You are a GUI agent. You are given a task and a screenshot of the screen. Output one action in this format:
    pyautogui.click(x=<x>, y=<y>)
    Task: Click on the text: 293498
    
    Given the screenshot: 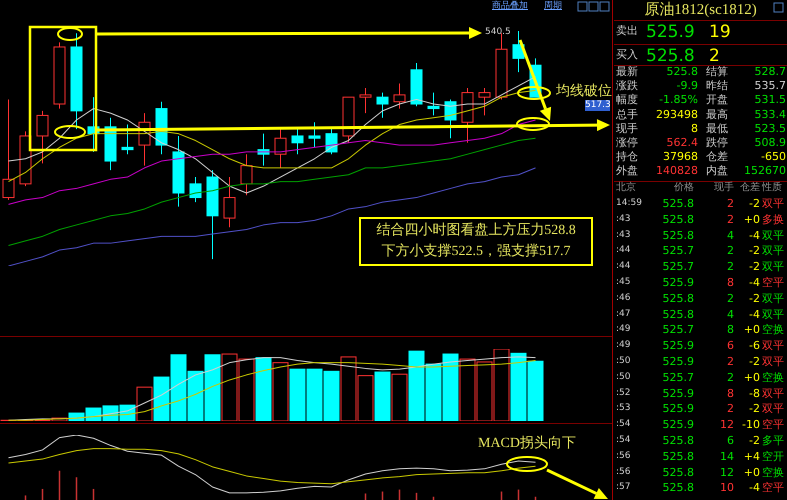 What is the action you would take?
    pyautogui.click(x=676, y=115)
    